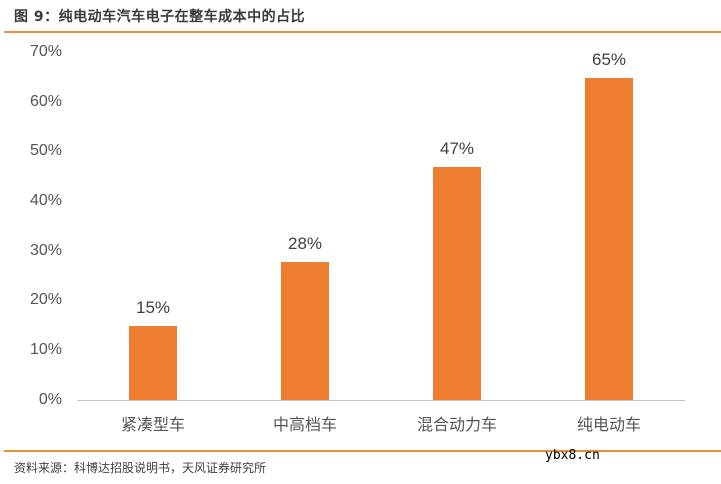 The image size is (721, 484). What do you see at coordinates (609, 59) in the screenshot?
I see `value-label: 65%` at bounding box center [609, 59].